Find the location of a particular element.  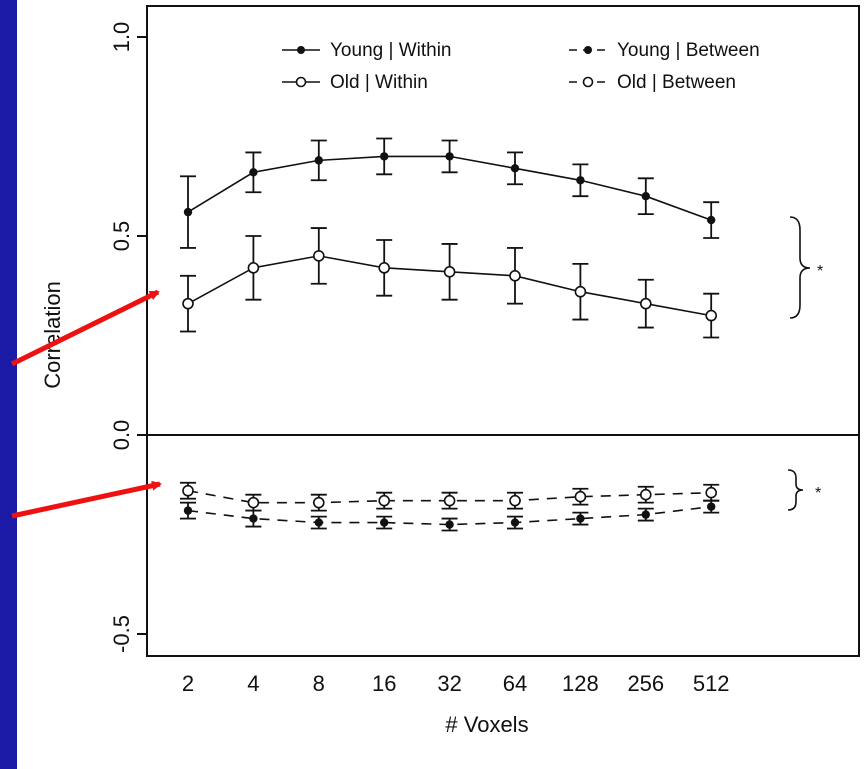

x-tick-label: 4 is located at coordinates (253, 683).